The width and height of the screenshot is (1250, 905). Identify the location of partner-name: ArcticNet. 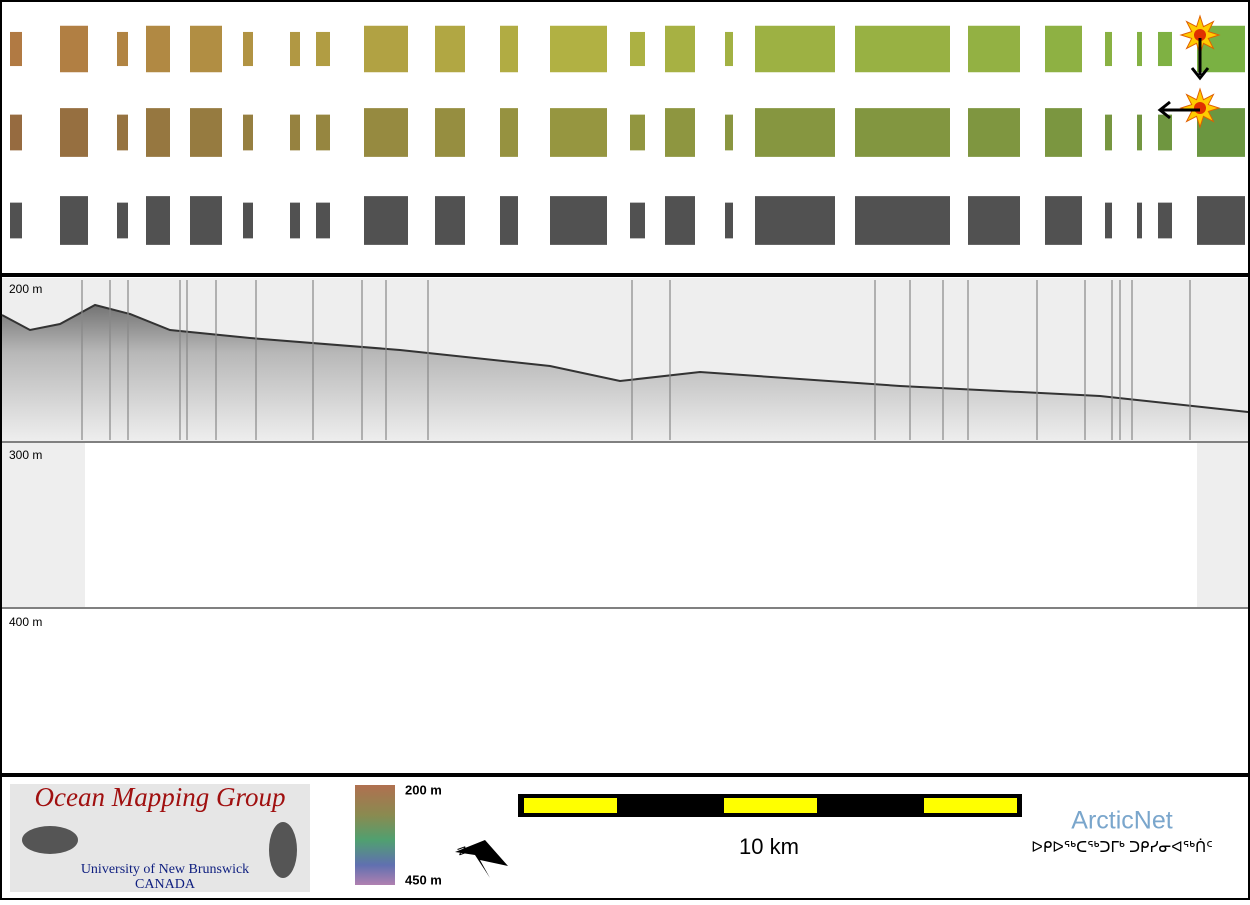
(1121, 821).